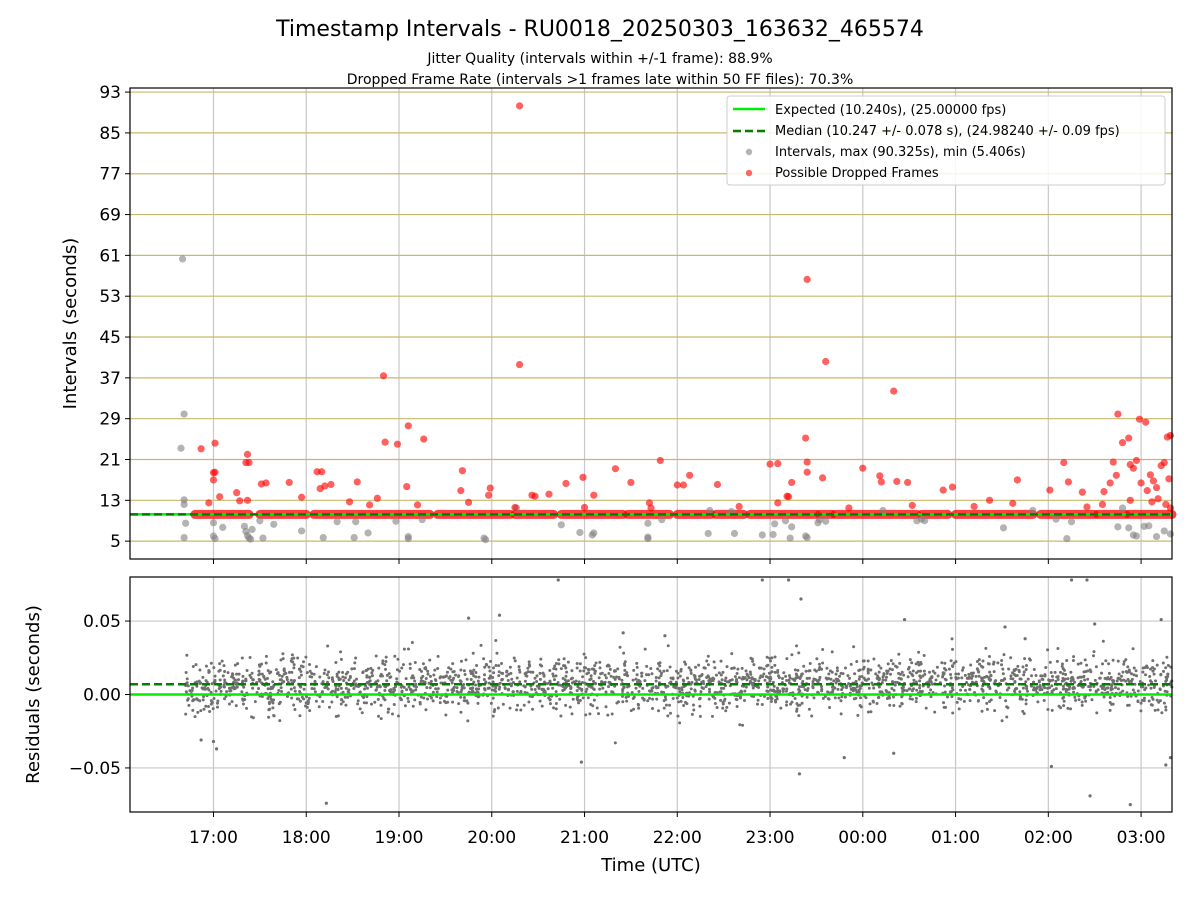 This screenshot has width=1200, height=900. Describe the element at coordinates (584, 838) in the screenshot. I see `x-tick-label: 21:00` at that location.